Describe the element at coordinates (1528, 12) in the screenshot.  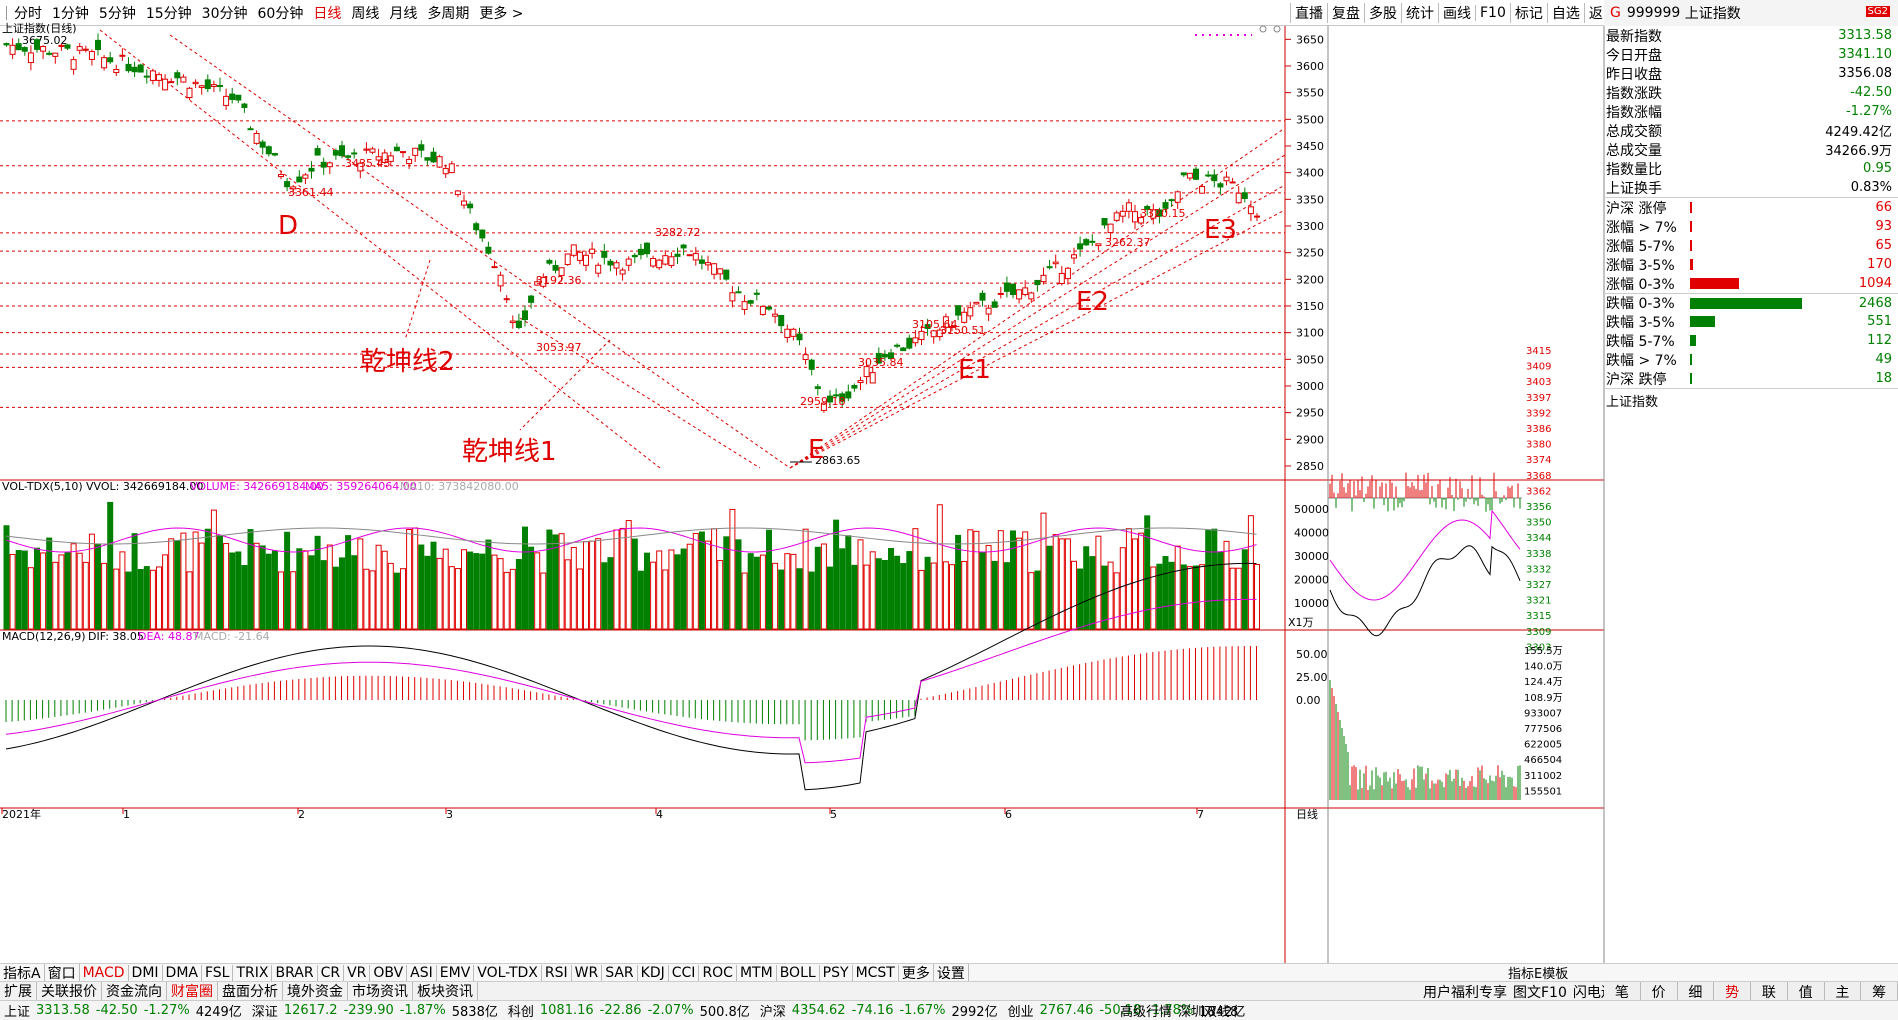
I see `tool-button-6: 标记` at that location.